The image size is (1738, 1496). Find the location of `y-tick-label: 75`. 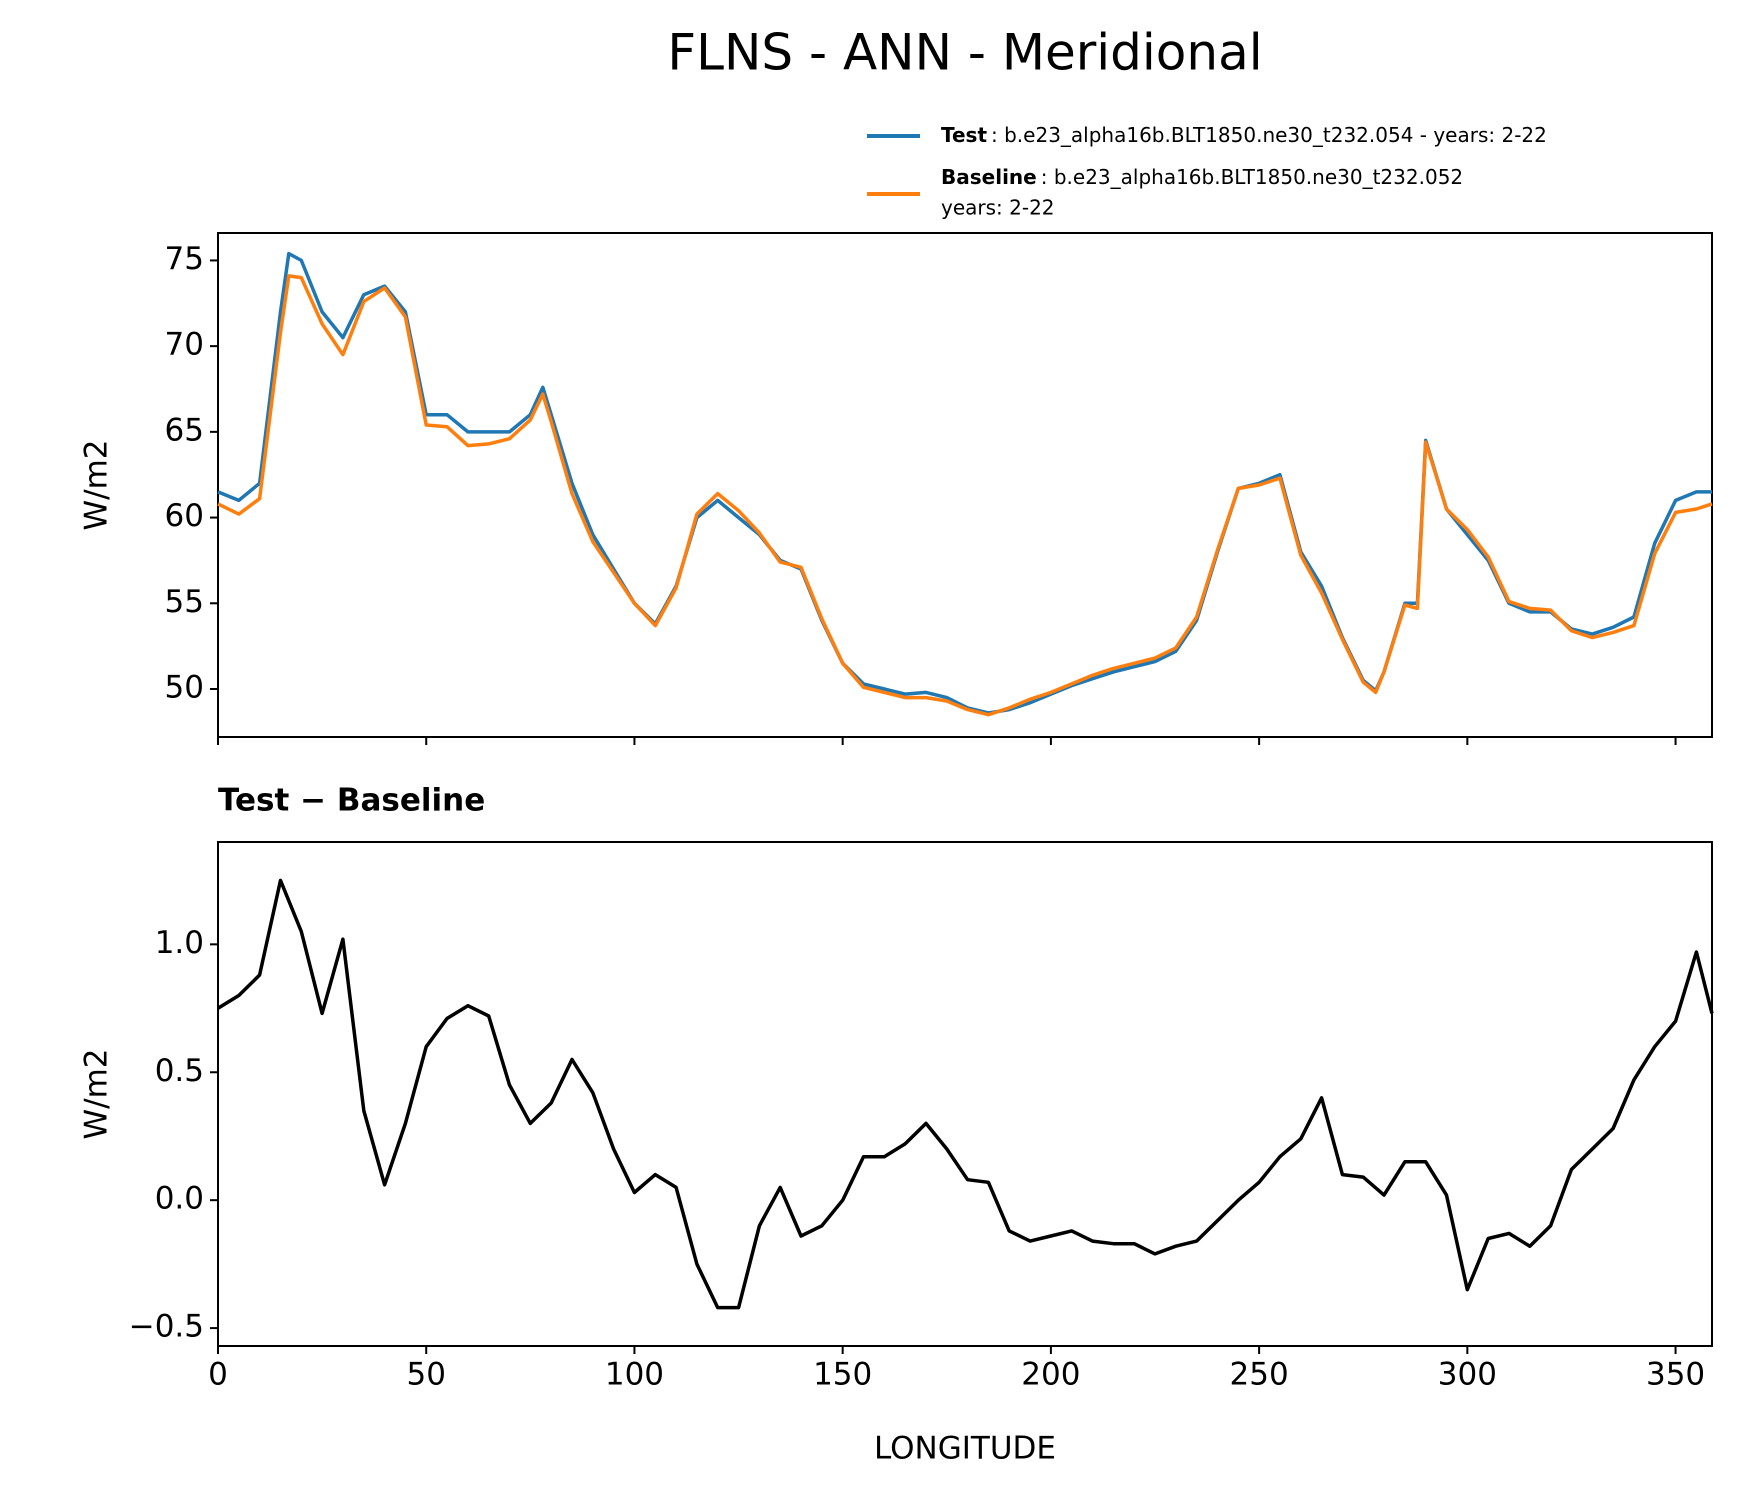

y-tick-label: 75 is located at coordinates (184, 259).